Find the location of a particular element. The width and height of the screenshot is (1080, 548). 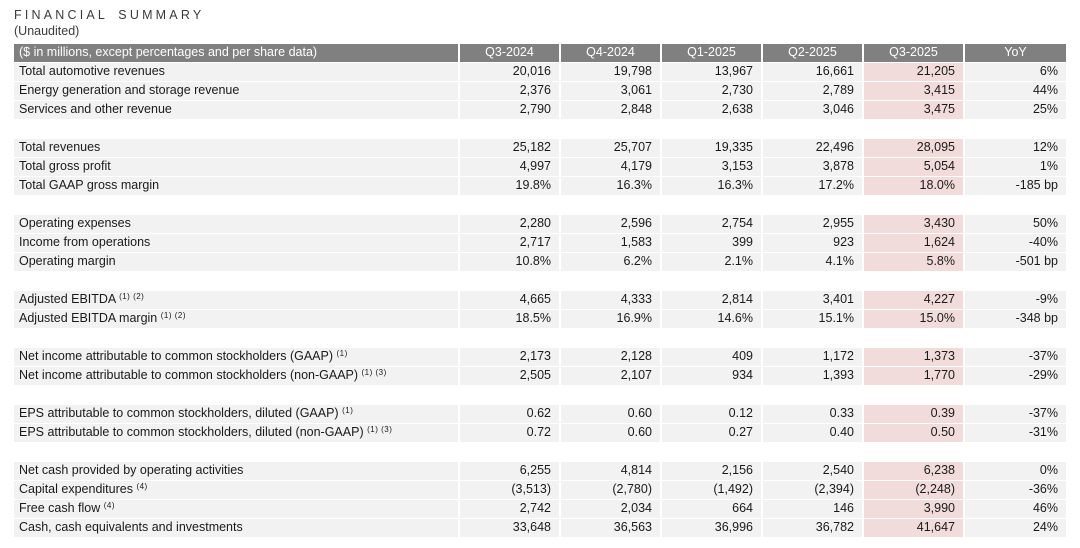

value-cell-q4-2024: 4,179 is located at coordinates (611, 167).